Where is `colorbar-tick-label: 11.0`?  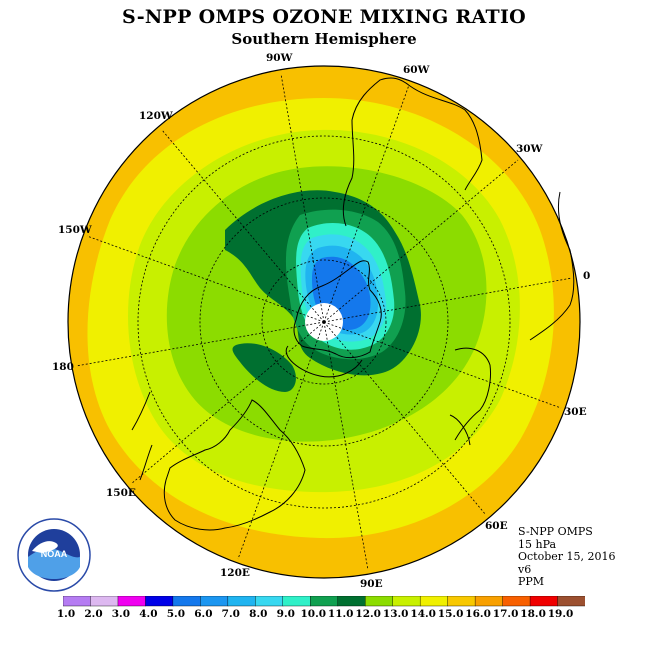
colorbar-tick-label: 11.0 is located at coordinates (340, 614).